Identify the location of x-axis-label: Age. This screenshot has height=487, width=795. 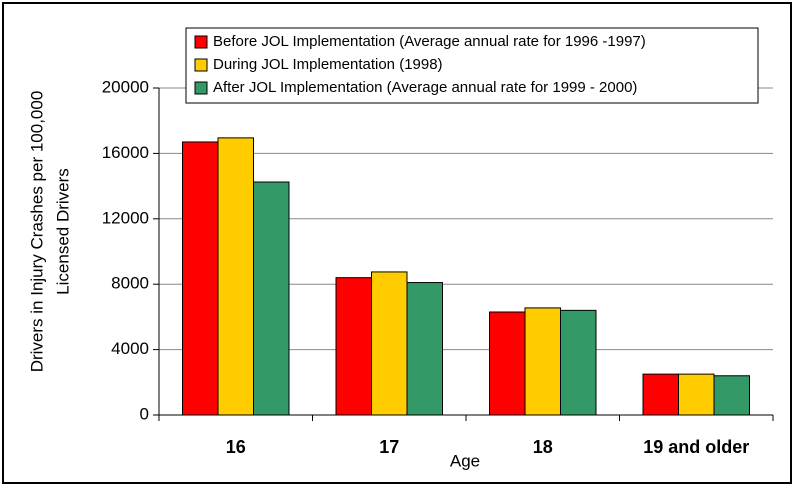
(465, 460).